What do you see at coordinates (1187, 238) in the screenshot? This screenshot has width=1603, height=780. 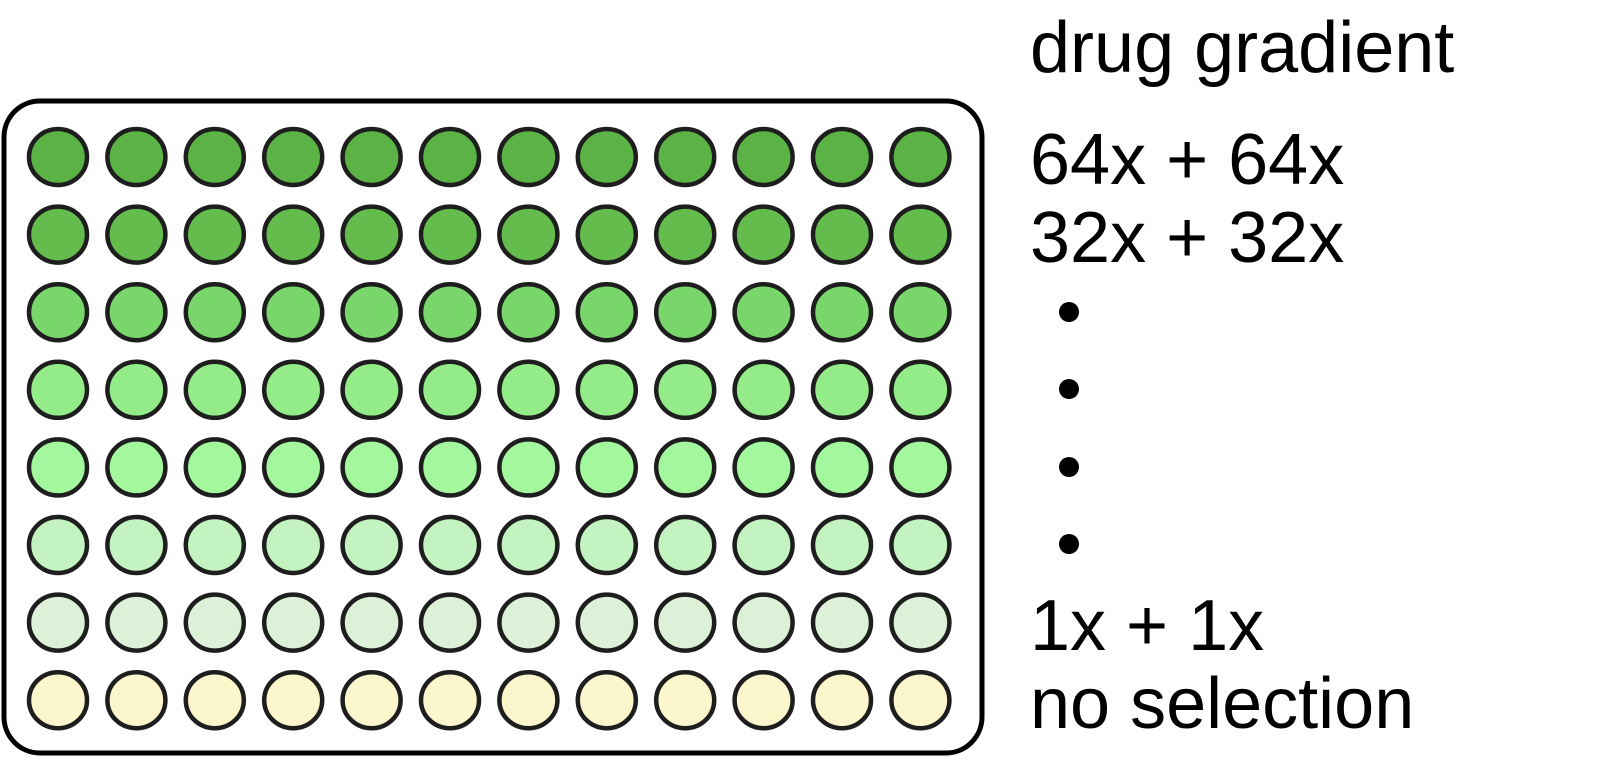 I see `row-label-32x: 32x + 32x` at bounding box center [1187, 238].